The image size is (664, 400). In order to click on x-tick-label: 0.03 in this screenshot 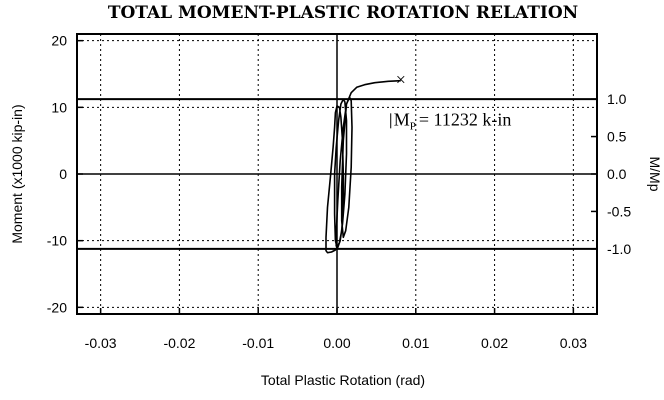, I will do `click(573, 343)`.